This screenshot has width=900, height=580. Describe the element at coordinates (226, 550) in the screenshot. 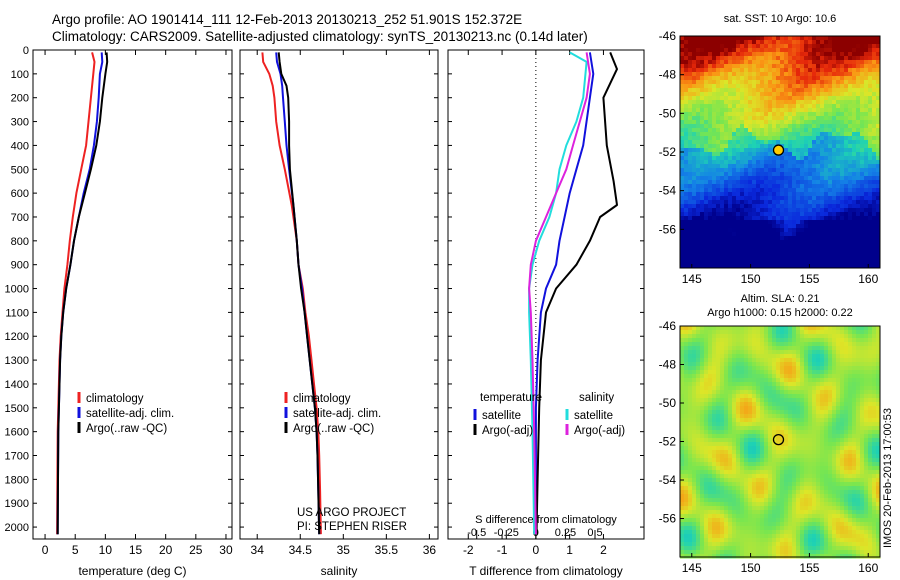

I see `x-tick-label: 30` at that location.